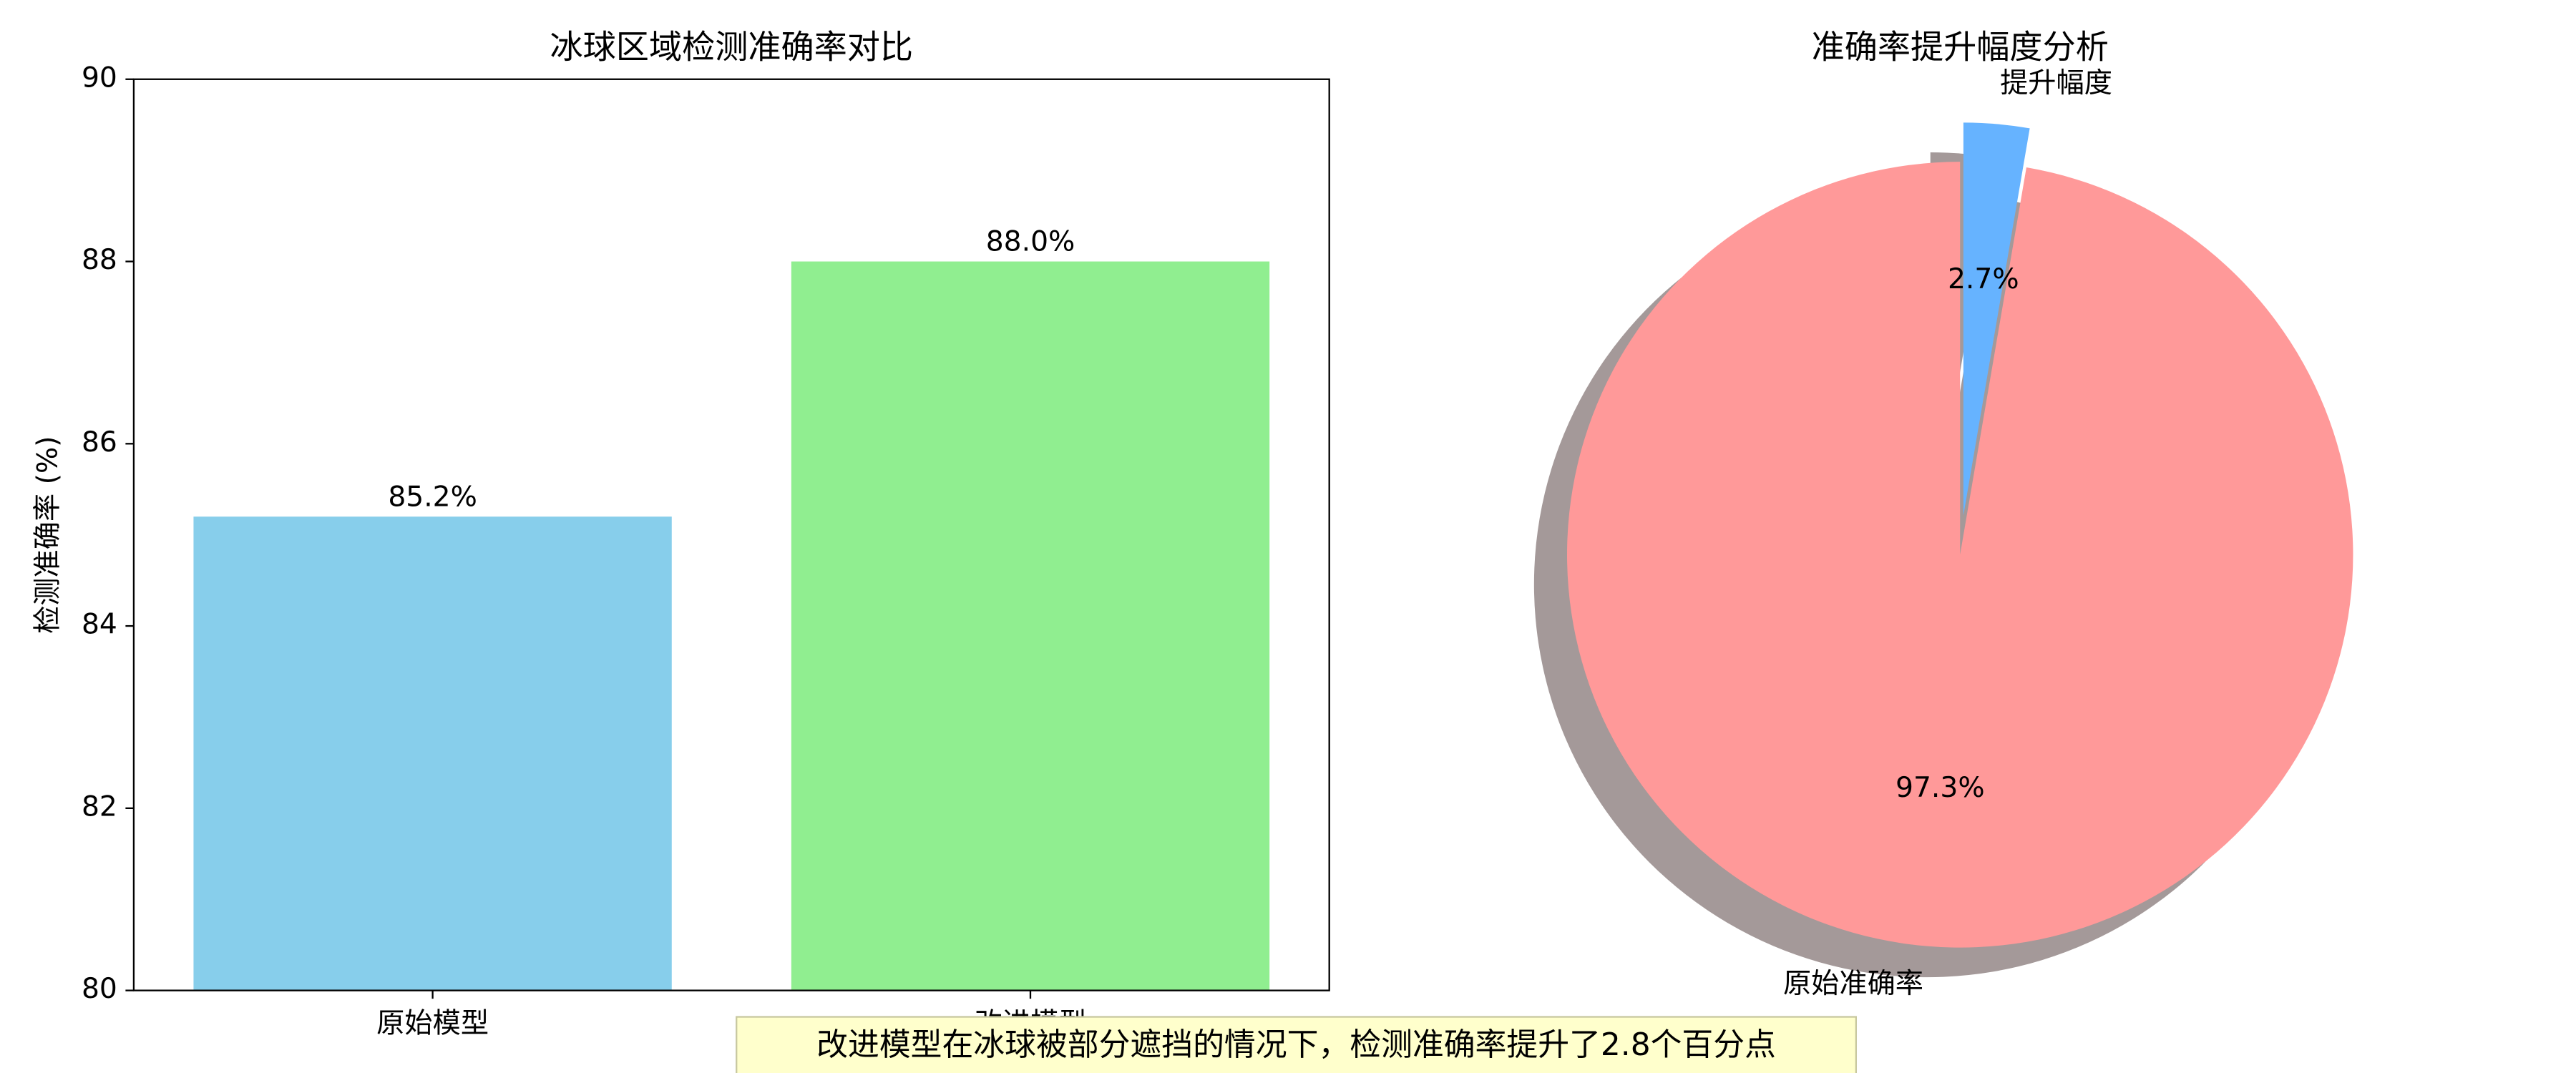 The height and width of the screenshot is (1073, 2576). I want to click on y-tick-label: 82, so click(100, 807).